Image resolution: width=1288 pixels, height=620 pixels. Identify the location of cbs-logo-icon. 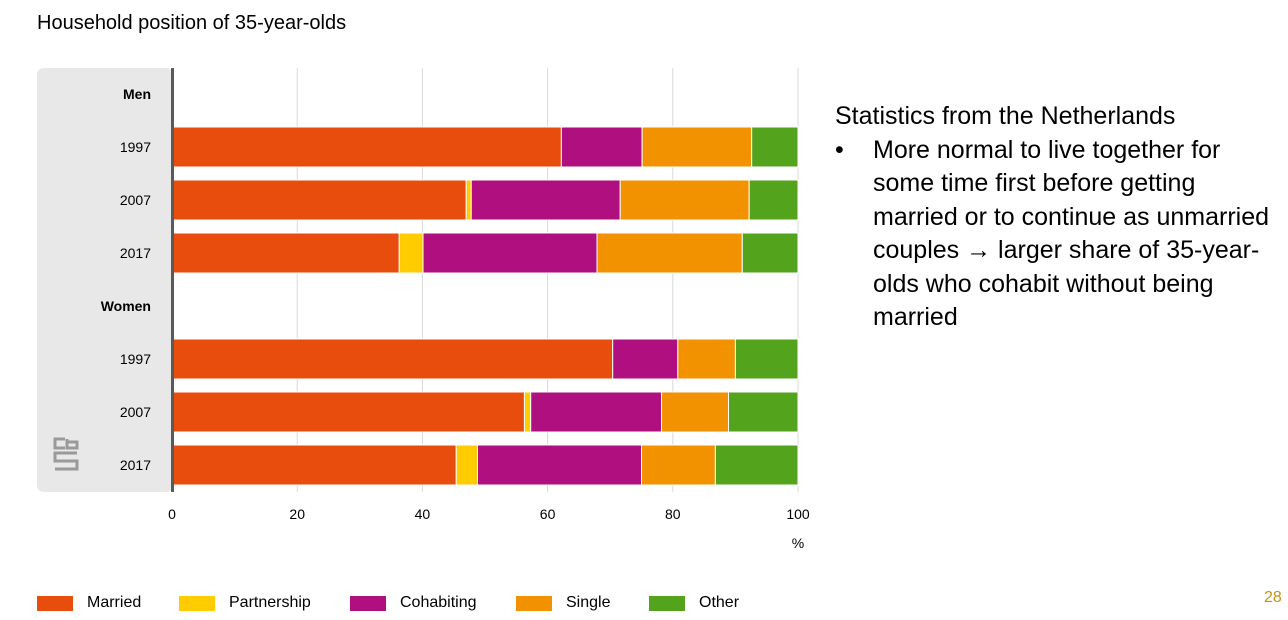
(66, 454).